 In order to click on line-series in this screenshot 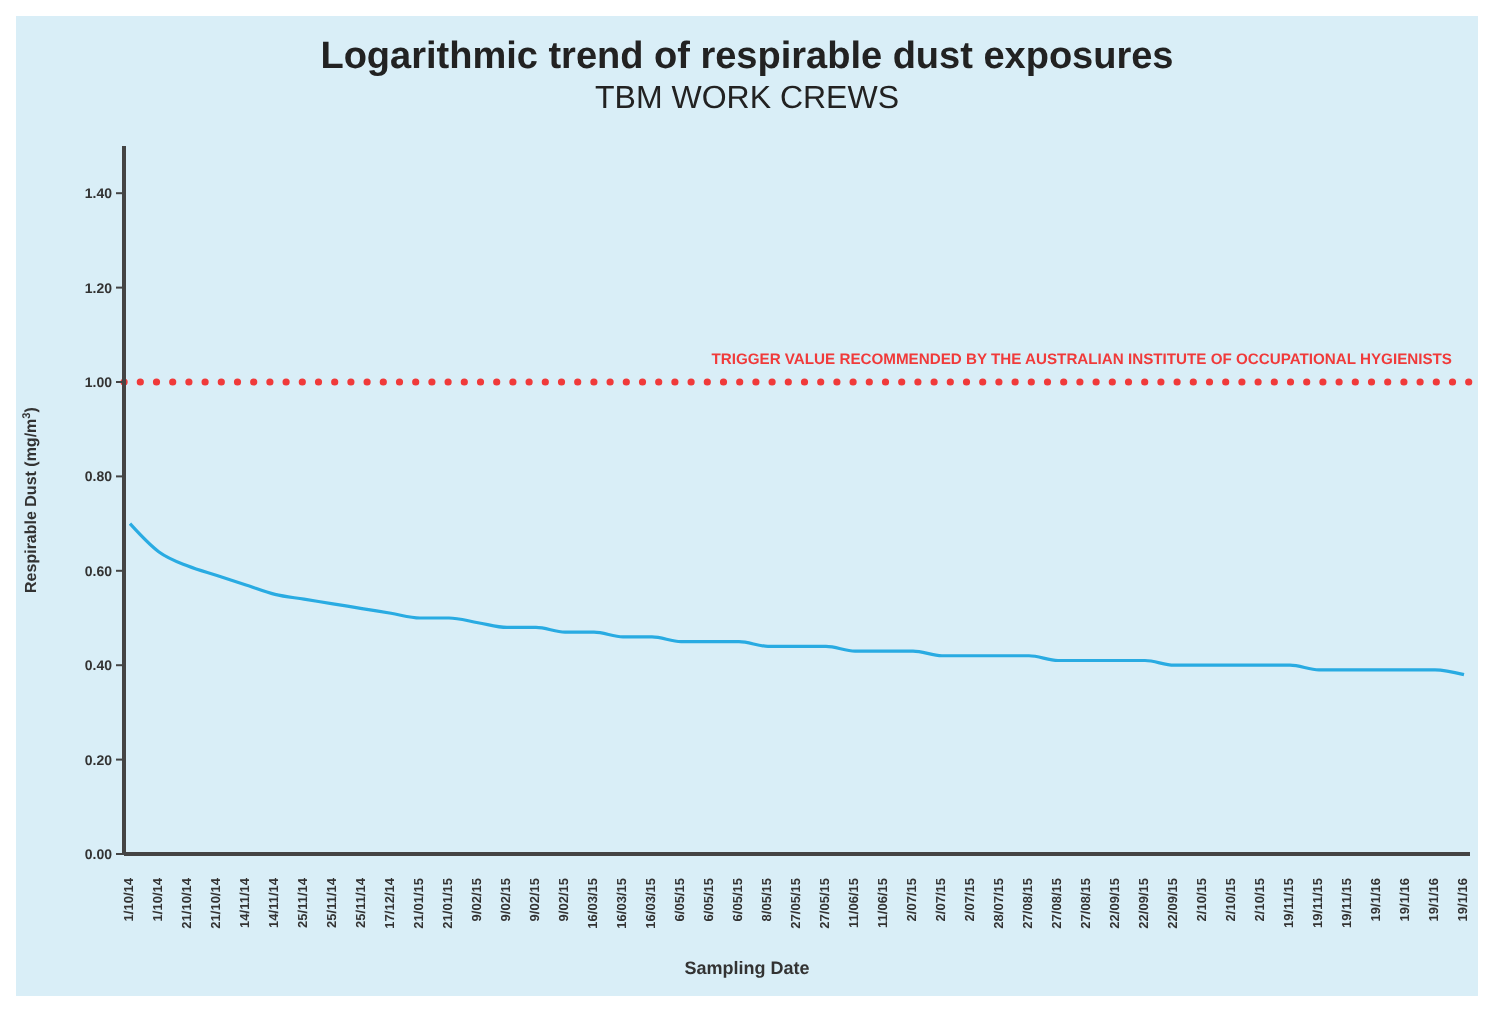, I will do `click(797, 599)`.